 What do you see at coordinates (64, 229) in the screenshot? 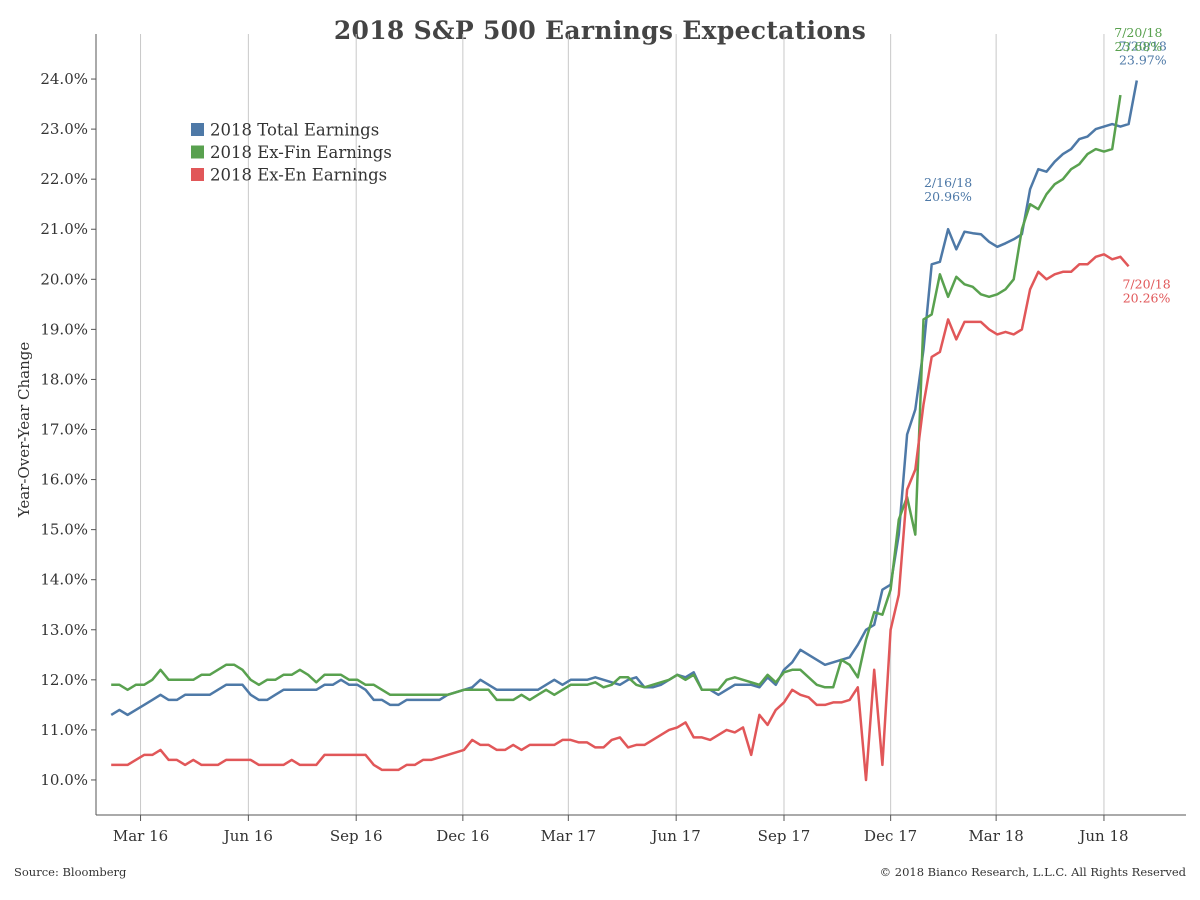
I see `y-tick-label: 21.0%` at bounding box center [64, 229].